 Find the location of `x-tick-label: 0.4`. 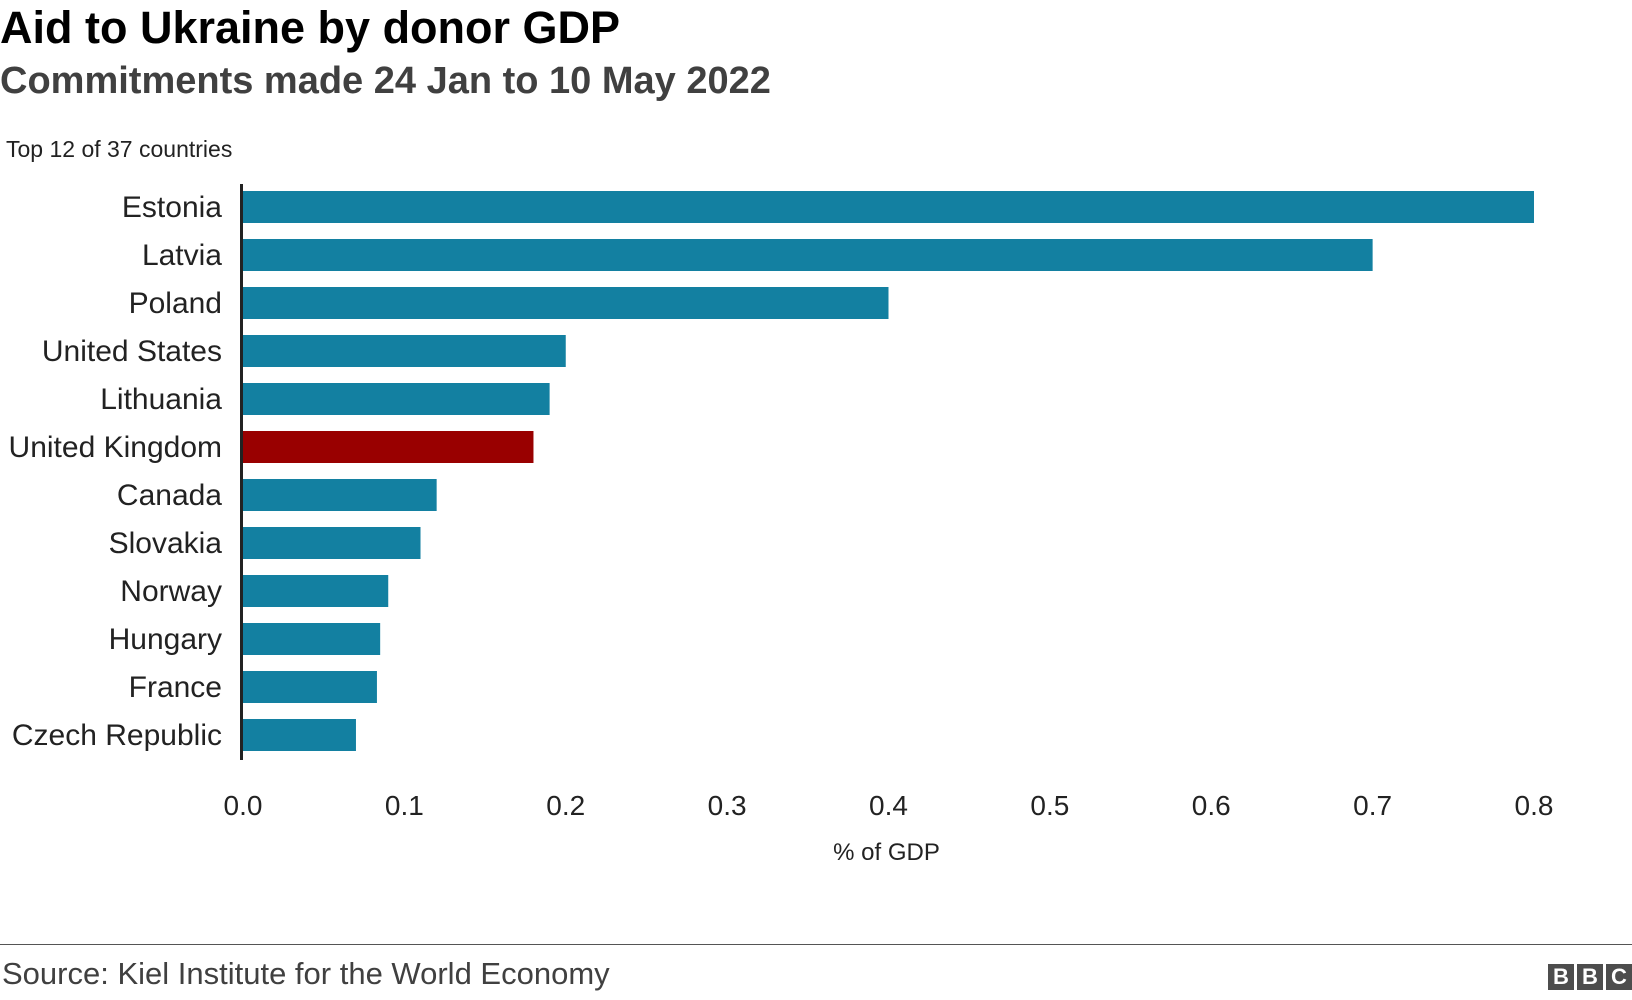

x-tick-label: 0.4 is located at coordinates (888, 805).